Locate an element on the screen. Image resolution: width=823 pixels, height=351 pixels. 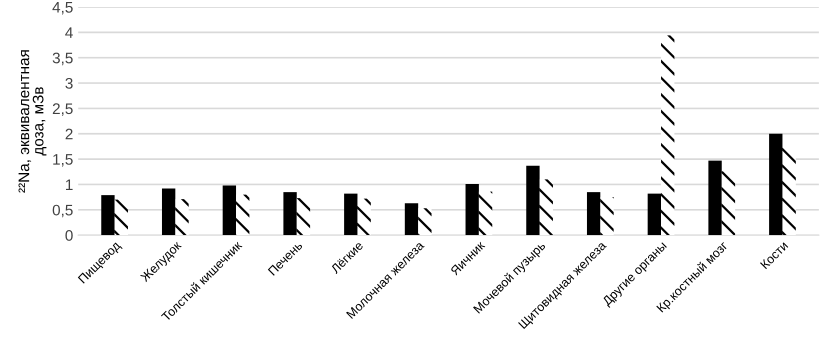
y-tick-label: 1 is located at coordinates (69, 184).